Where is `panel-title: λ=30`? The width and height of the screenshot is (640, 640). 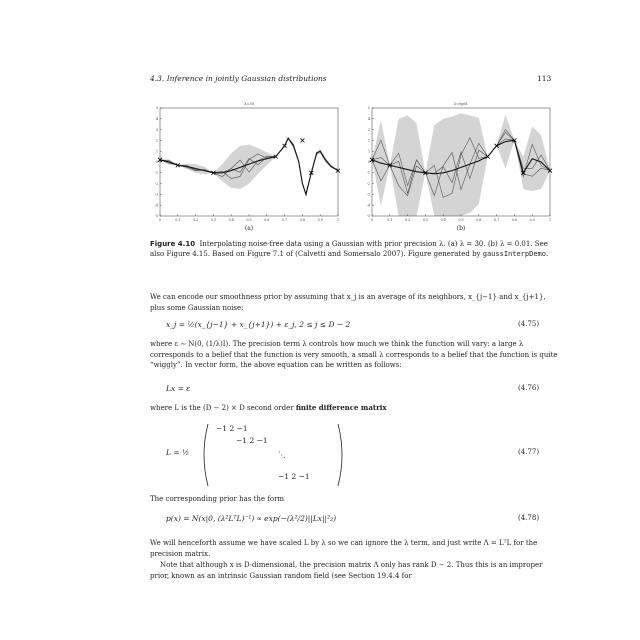
panel-title: λ=30 is located at coordinates (249, 104).